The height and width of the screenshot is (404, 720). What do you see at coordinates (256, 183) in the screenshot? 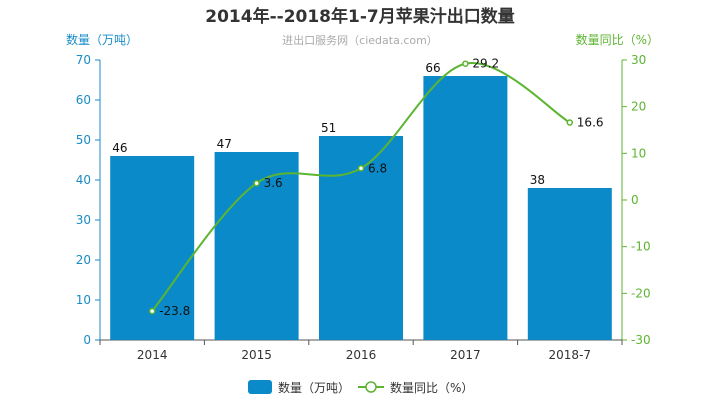
I see `line-point-2015` at bounding box center [256, 183].